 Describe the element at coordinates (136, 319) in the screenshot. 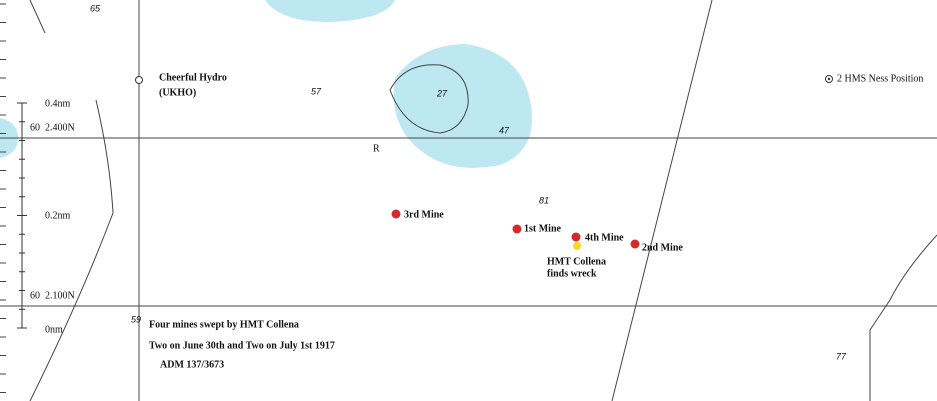

I see `depth: 59` at that location.